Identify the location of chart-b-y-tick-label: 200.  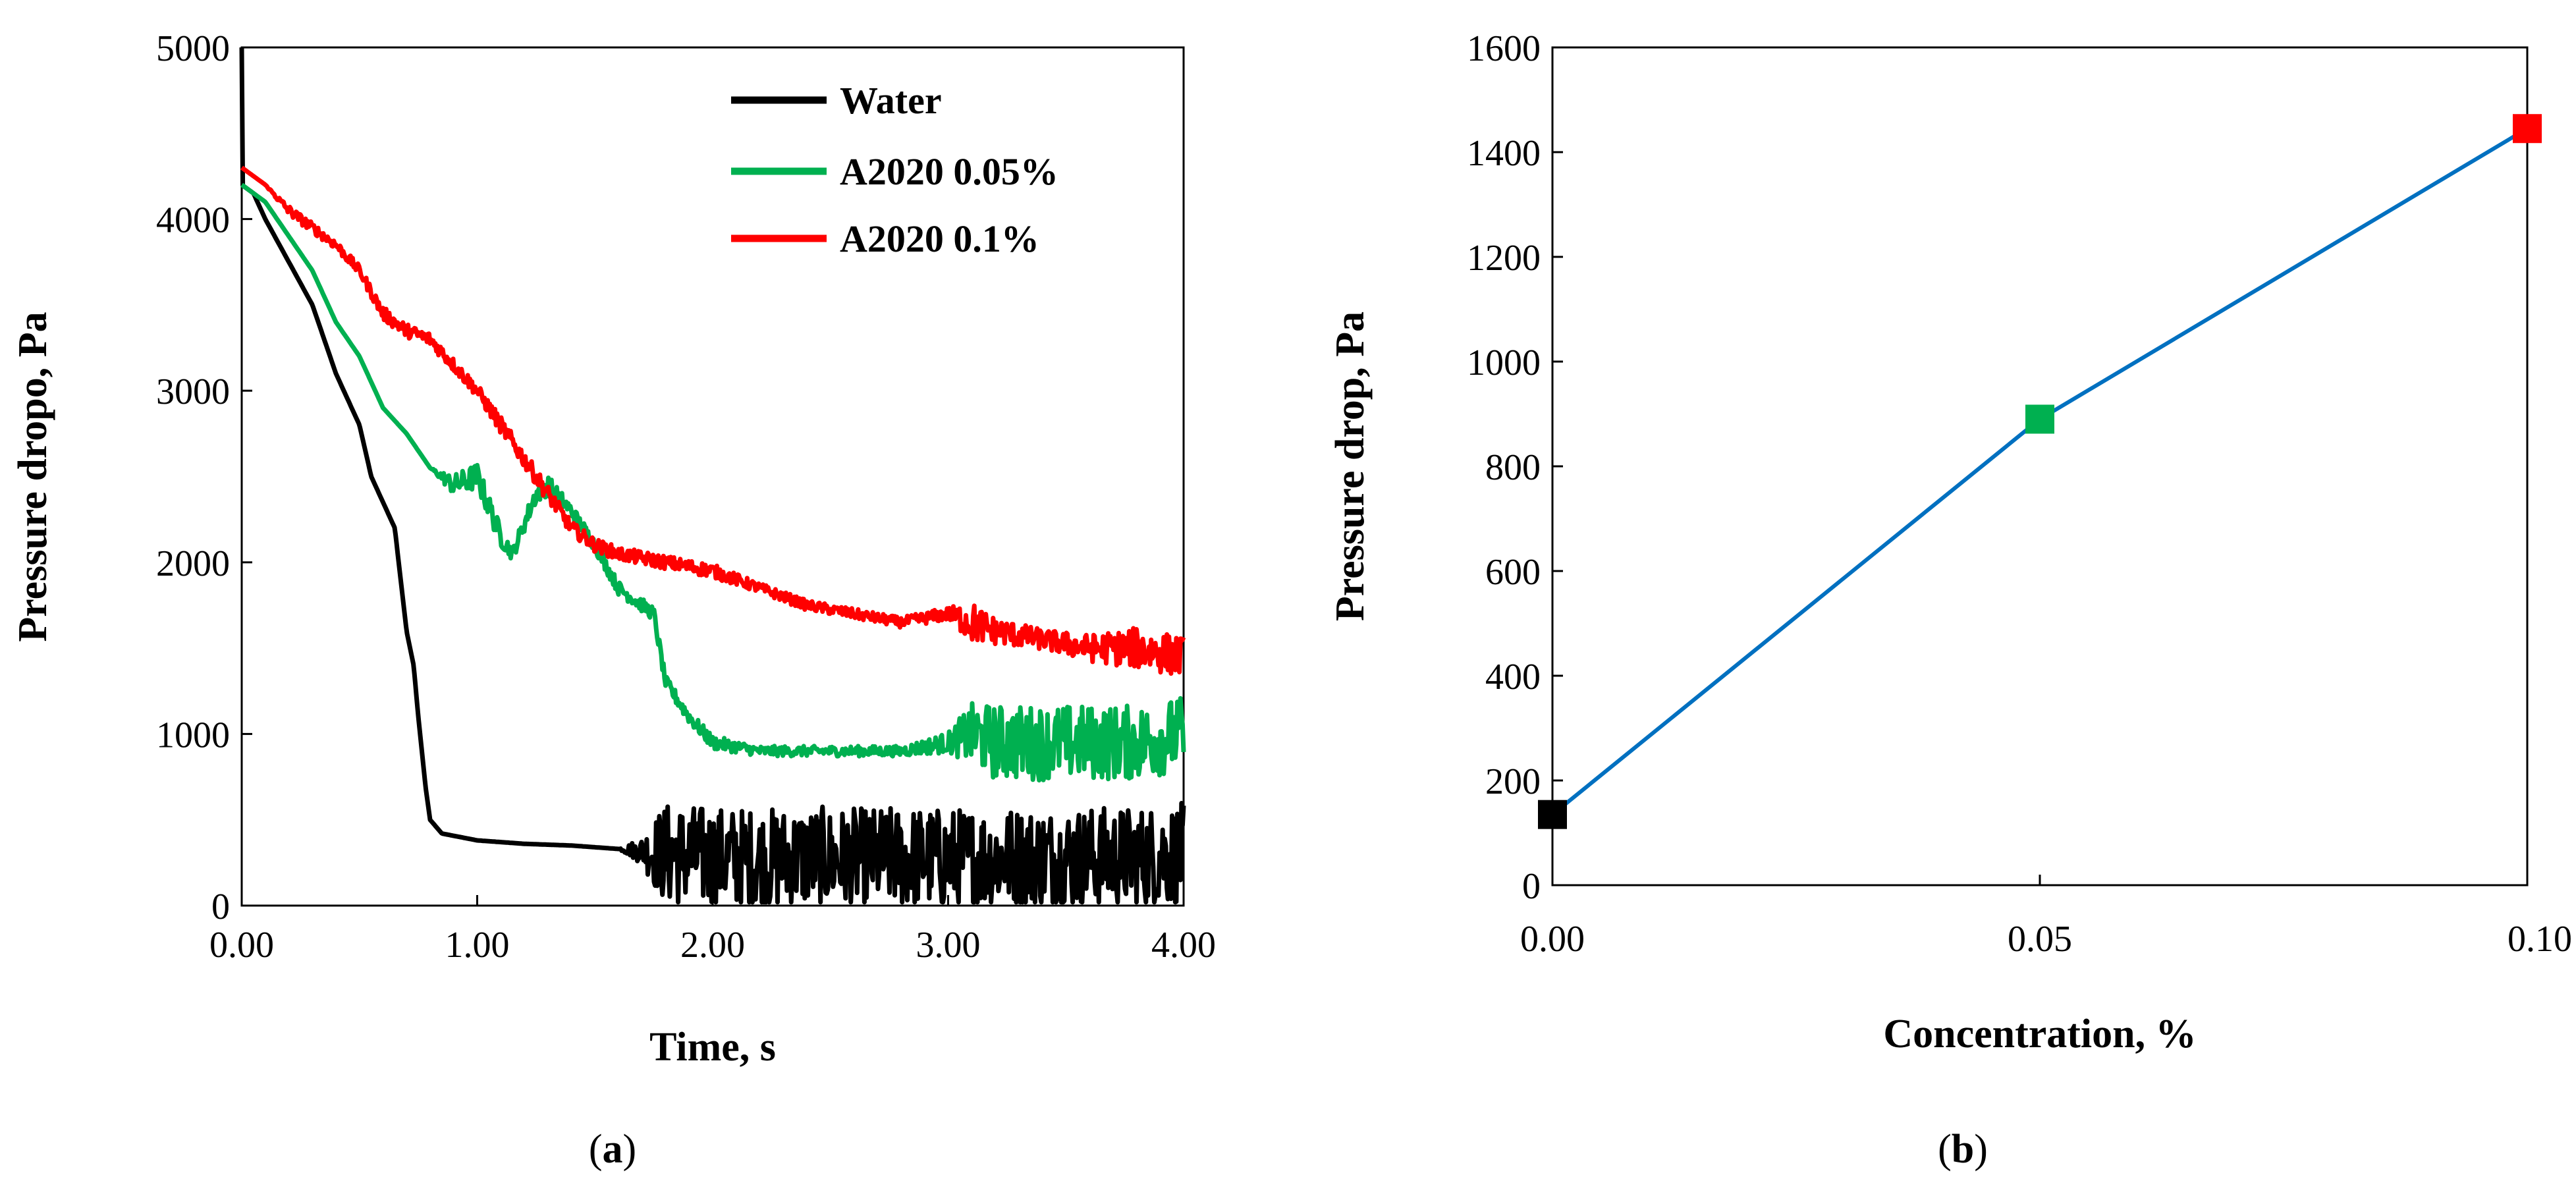
(1513, 781).